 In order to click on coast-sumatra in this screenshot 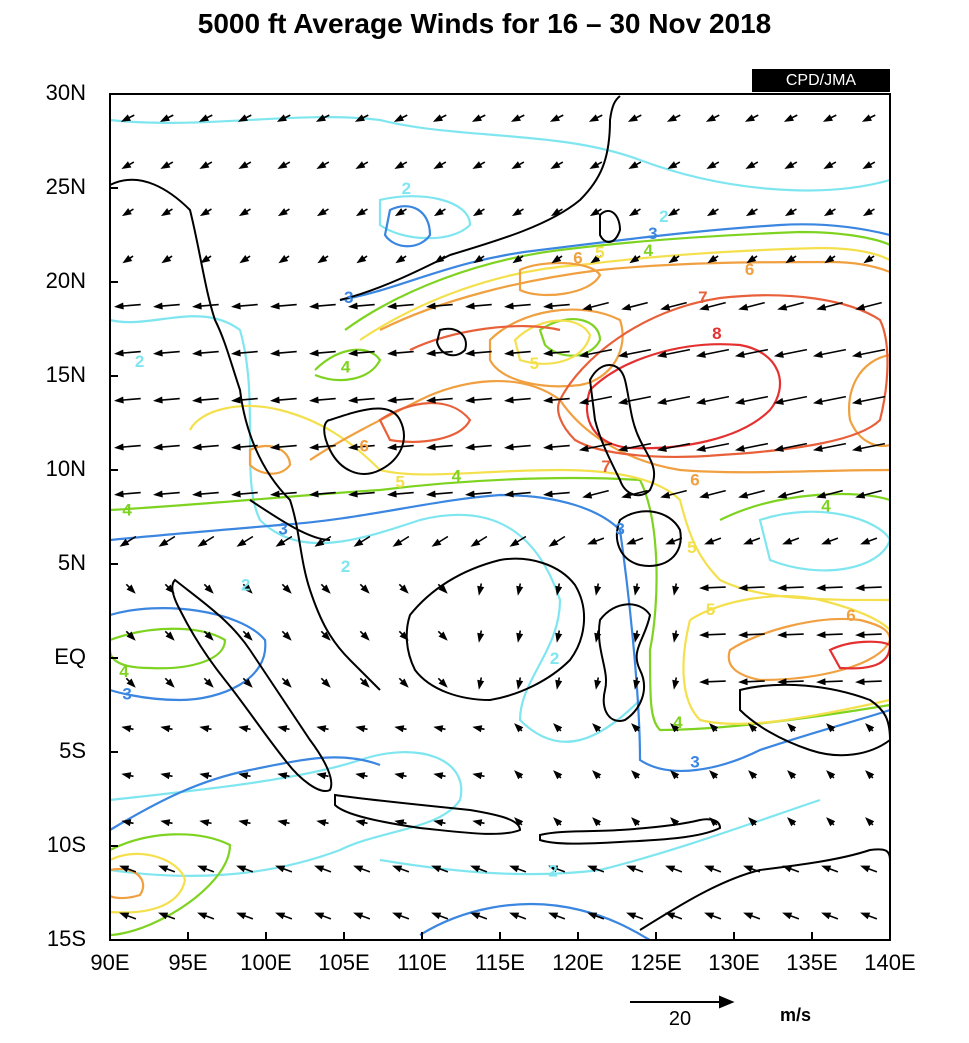, I will do `click(252, 685)`.